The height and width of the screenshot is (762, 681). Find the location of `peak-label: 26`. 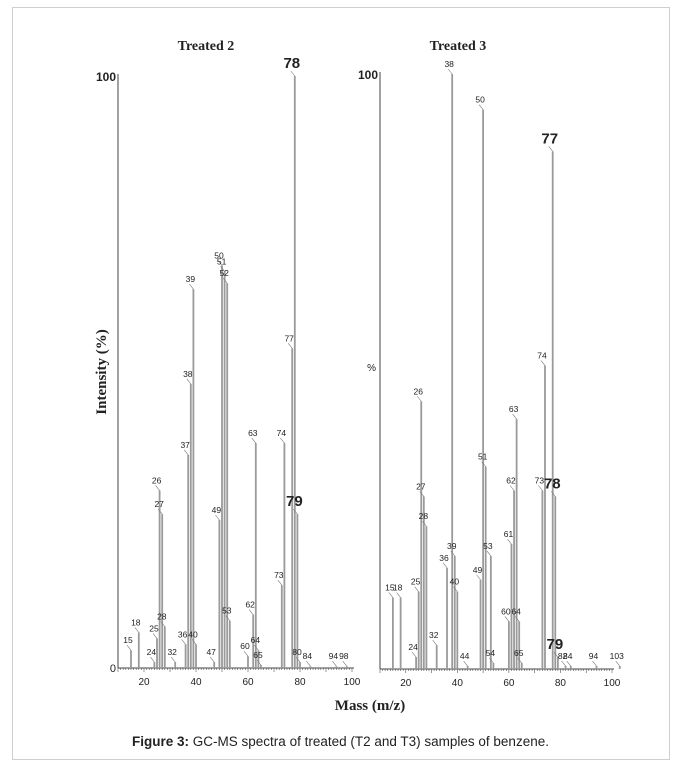

peak-label: 26 is located at coordinates (419, 391).